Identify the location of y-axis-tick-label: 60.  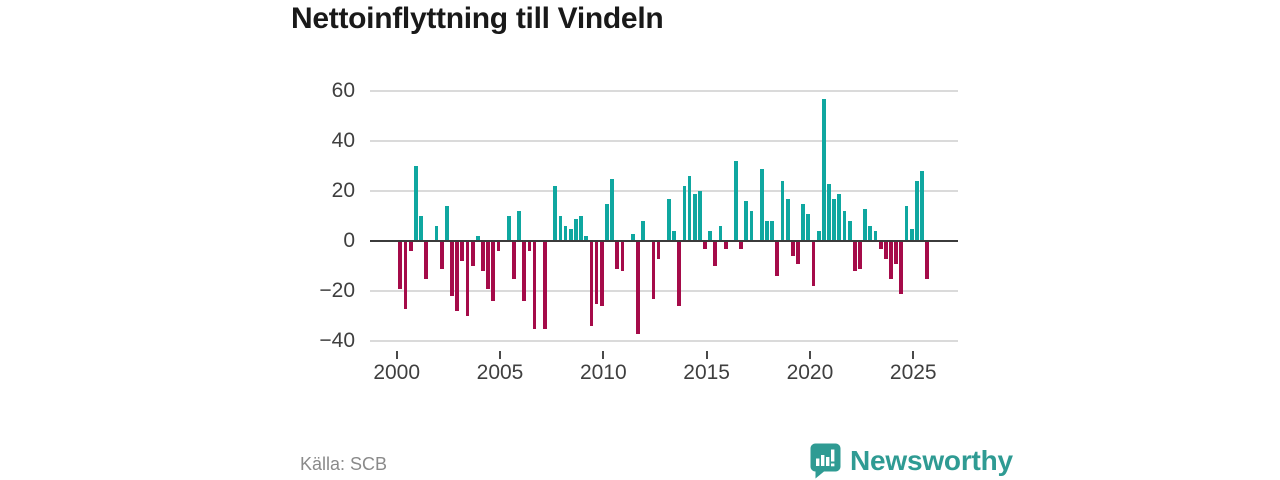
(343, 90).